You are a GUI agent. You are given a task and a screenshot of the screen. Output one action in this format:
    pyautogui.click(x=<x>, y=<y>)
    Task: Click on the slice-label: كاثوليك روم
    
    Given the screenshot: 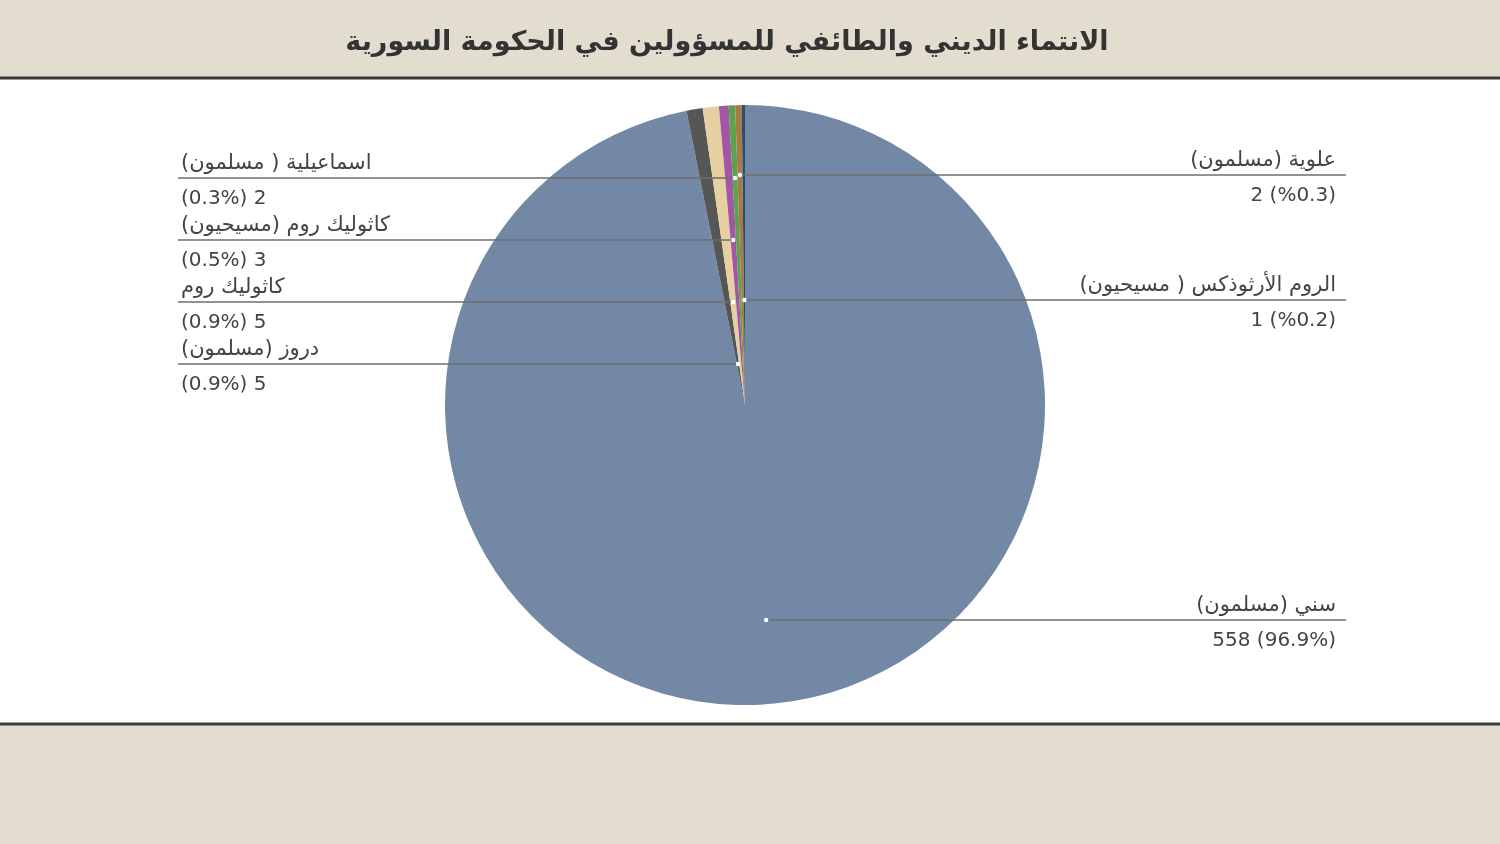 What is the action you would take?
    pyautogui.click(x=233, y=286)
    